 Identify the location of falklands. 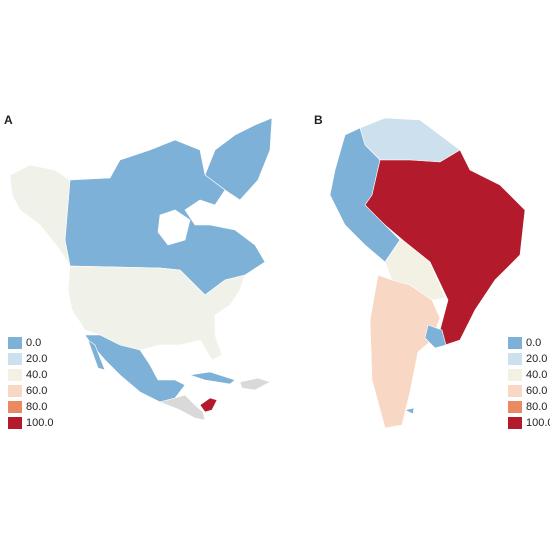
(409, 411).